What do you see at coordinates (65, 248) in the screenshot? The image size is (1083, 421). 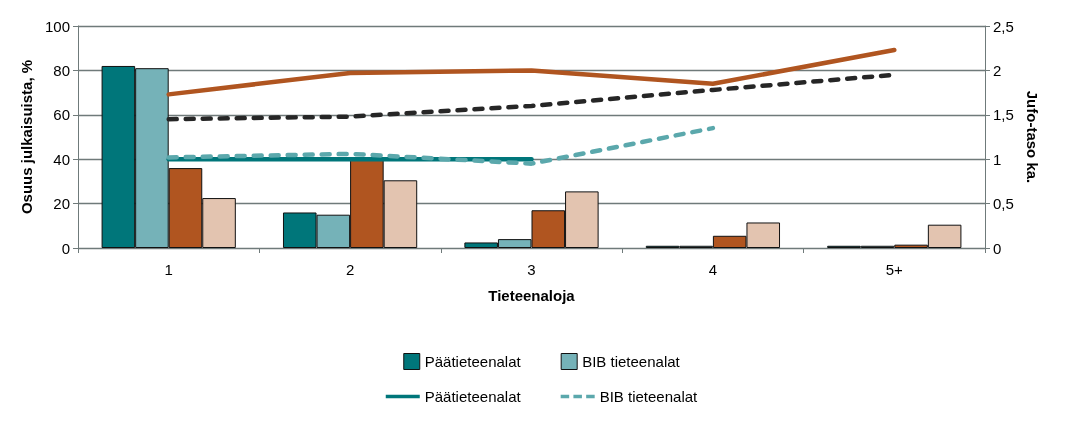 I see `y-tick-label: 0` at bounding box center [65, 248].